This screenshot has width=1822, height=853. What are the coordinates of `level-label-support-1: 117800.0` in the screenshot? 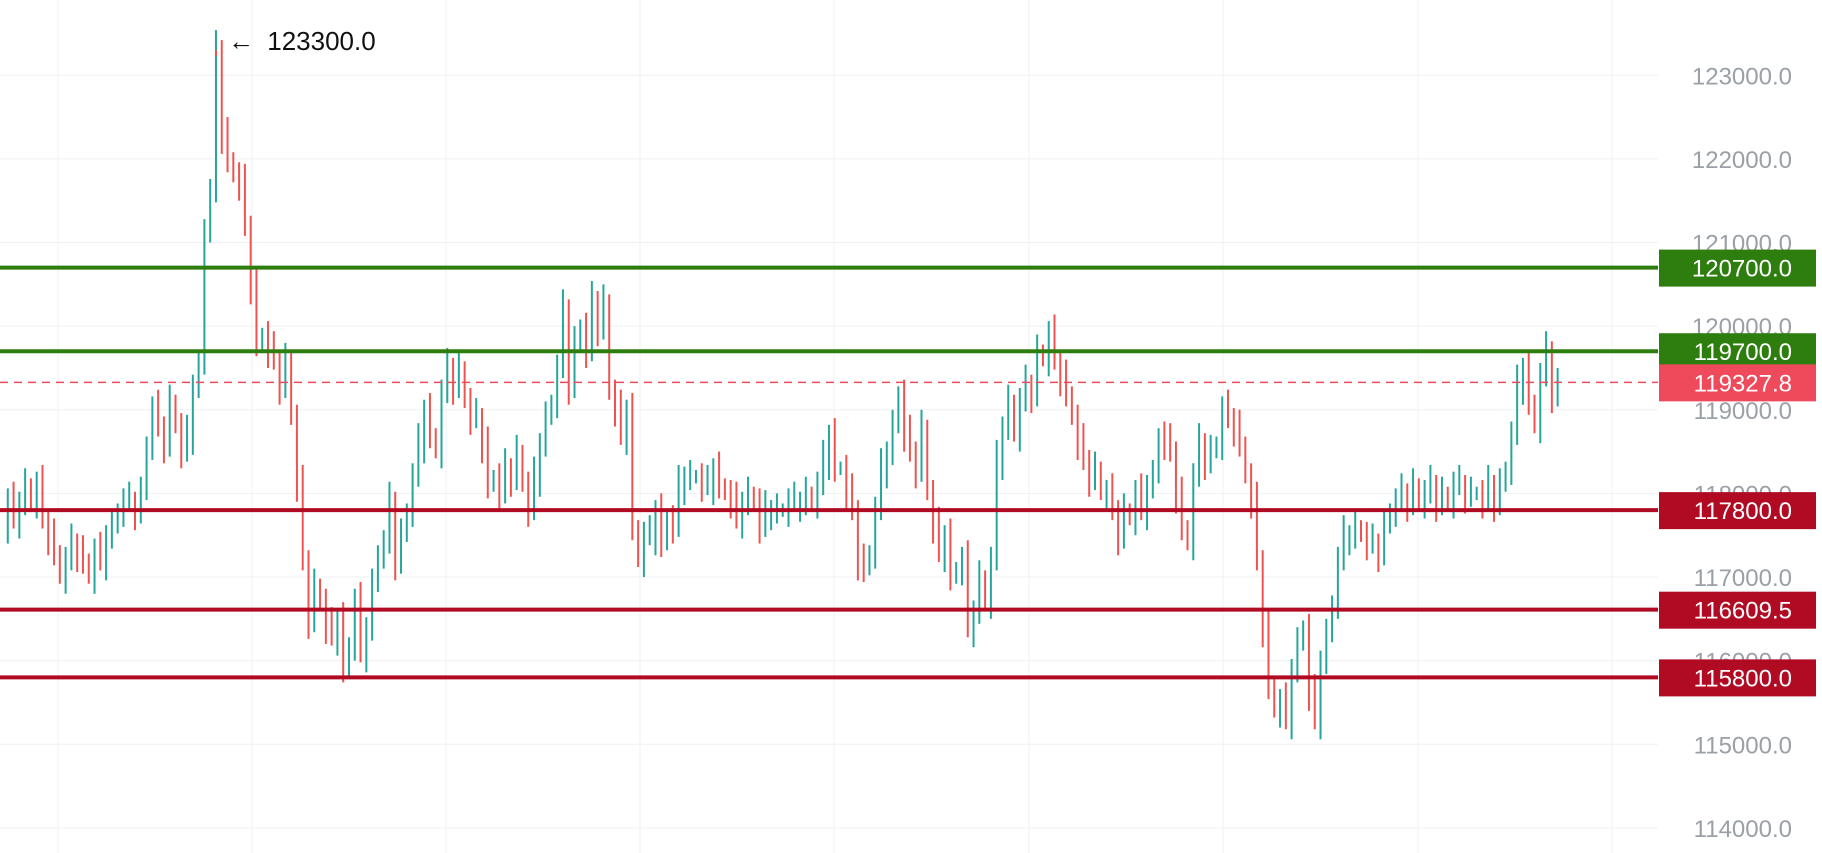 It's located at (1737, 511).